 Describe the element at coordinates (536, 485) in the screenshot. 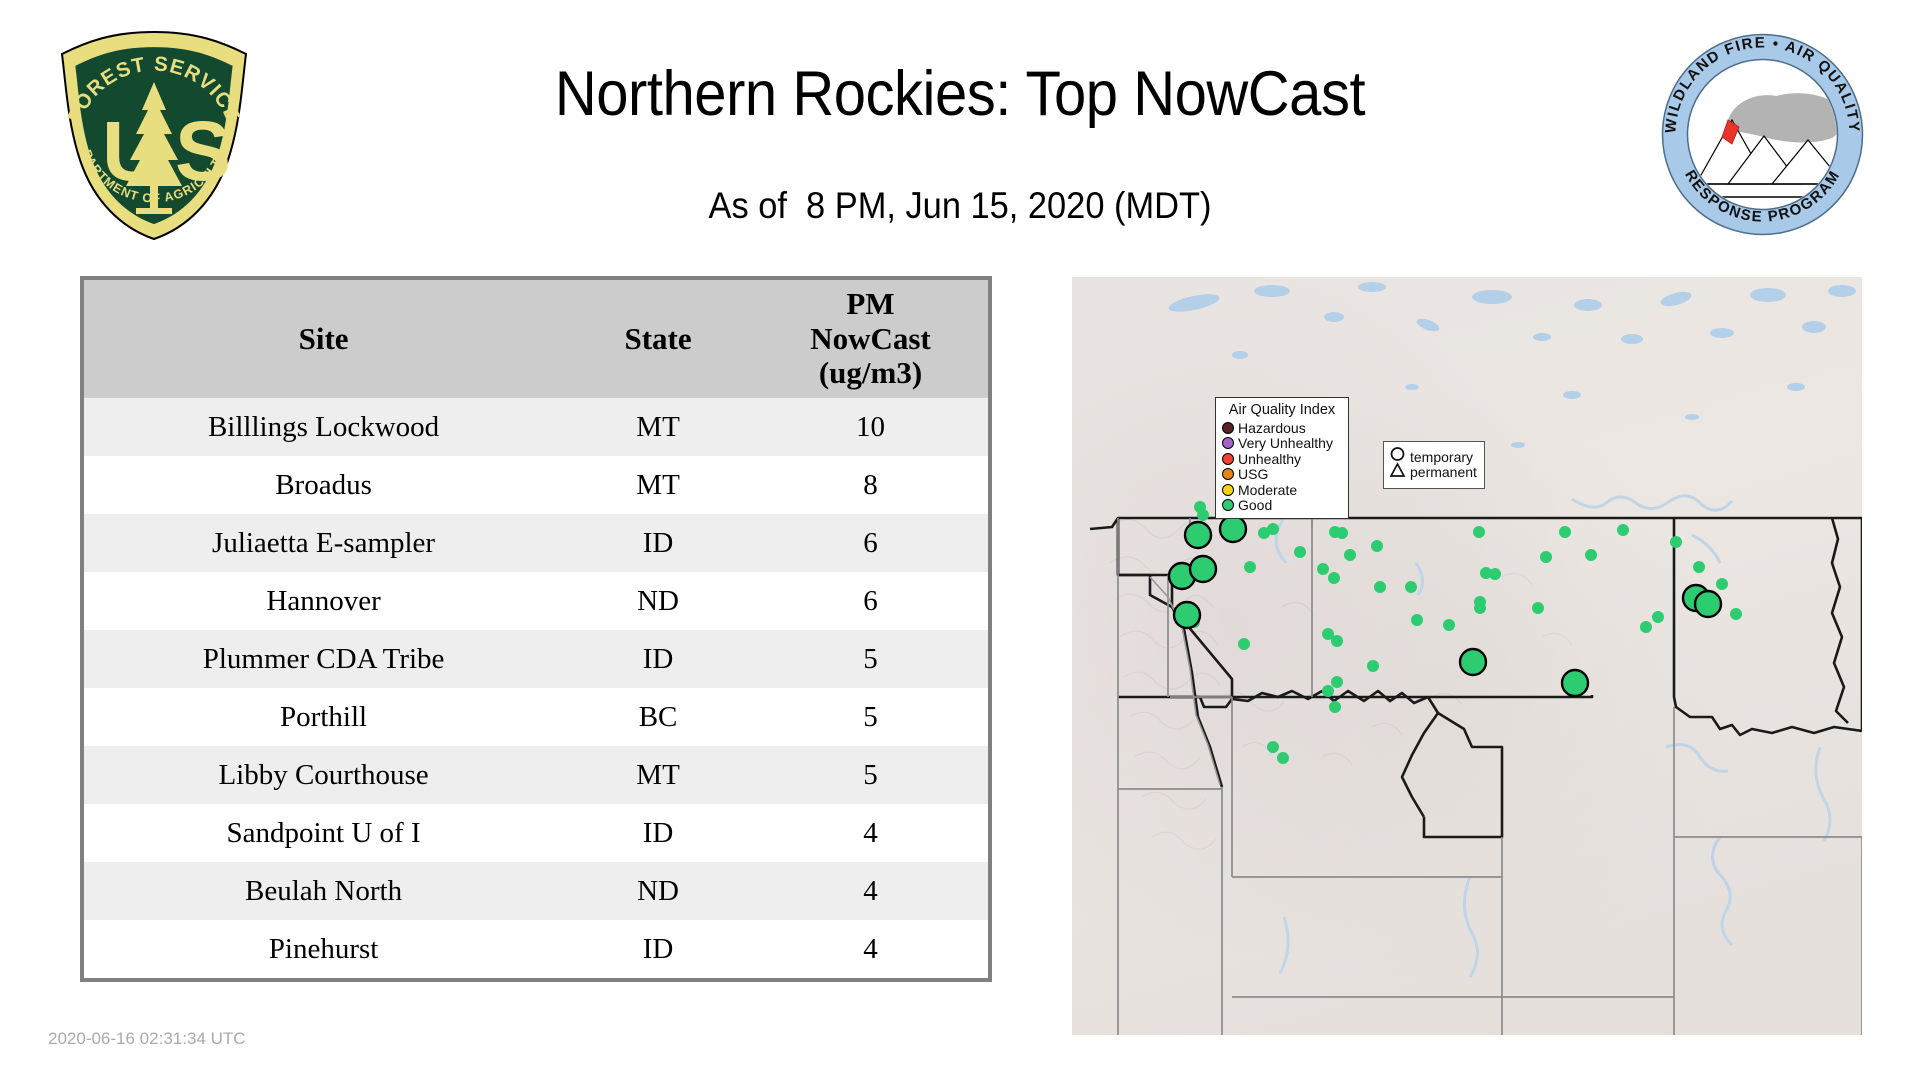

I see `table-row: Broadus MT 8` at that location.